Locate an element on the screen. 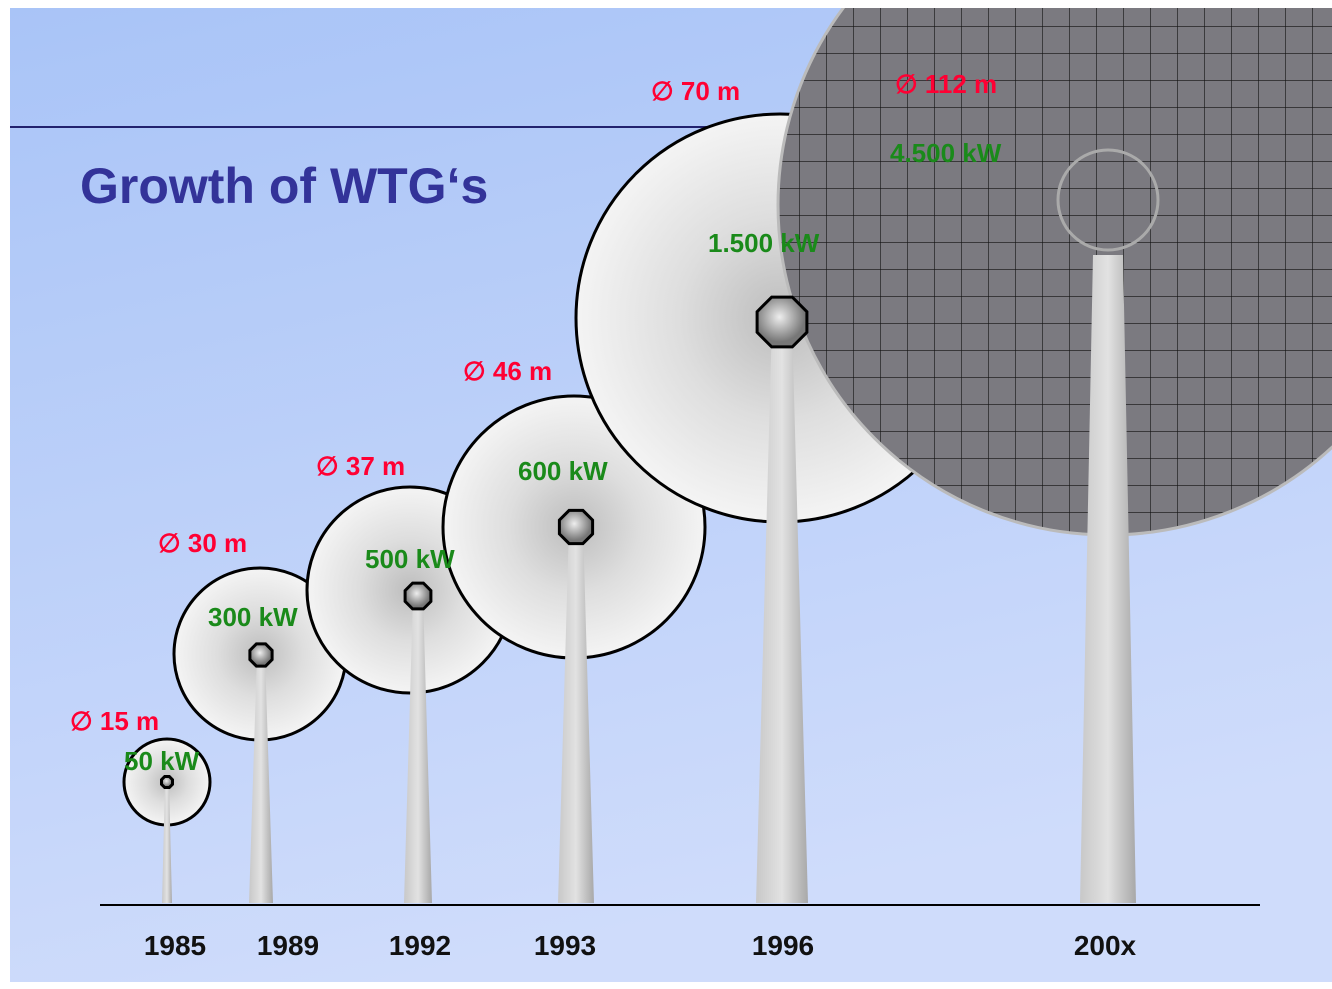  power-label: 4.500 kW is located at coordinates (946, 153).